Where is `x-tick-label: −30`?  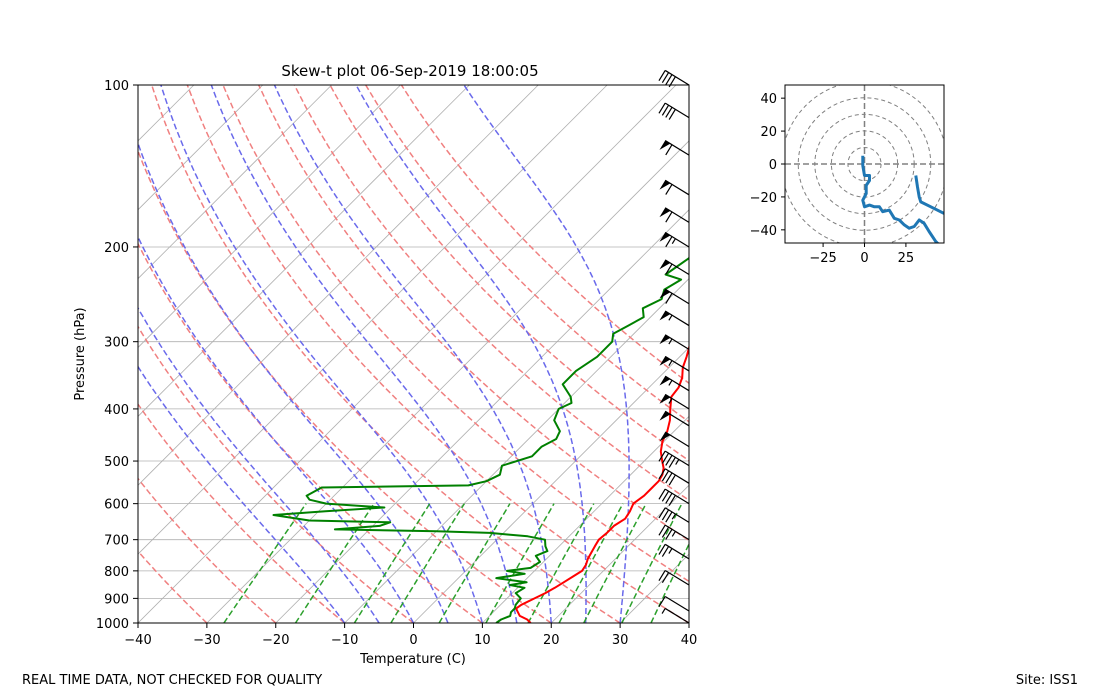
x-tick-label: −30 is located at coordinates (206, 640).